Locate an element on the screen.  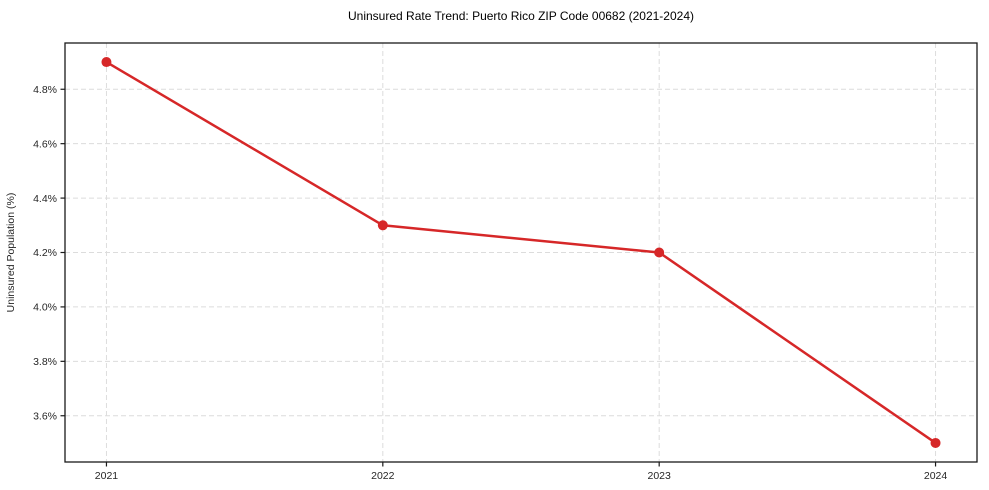
y-axis-label: Uninsured Population (%) is located at coordinates (11, 253).